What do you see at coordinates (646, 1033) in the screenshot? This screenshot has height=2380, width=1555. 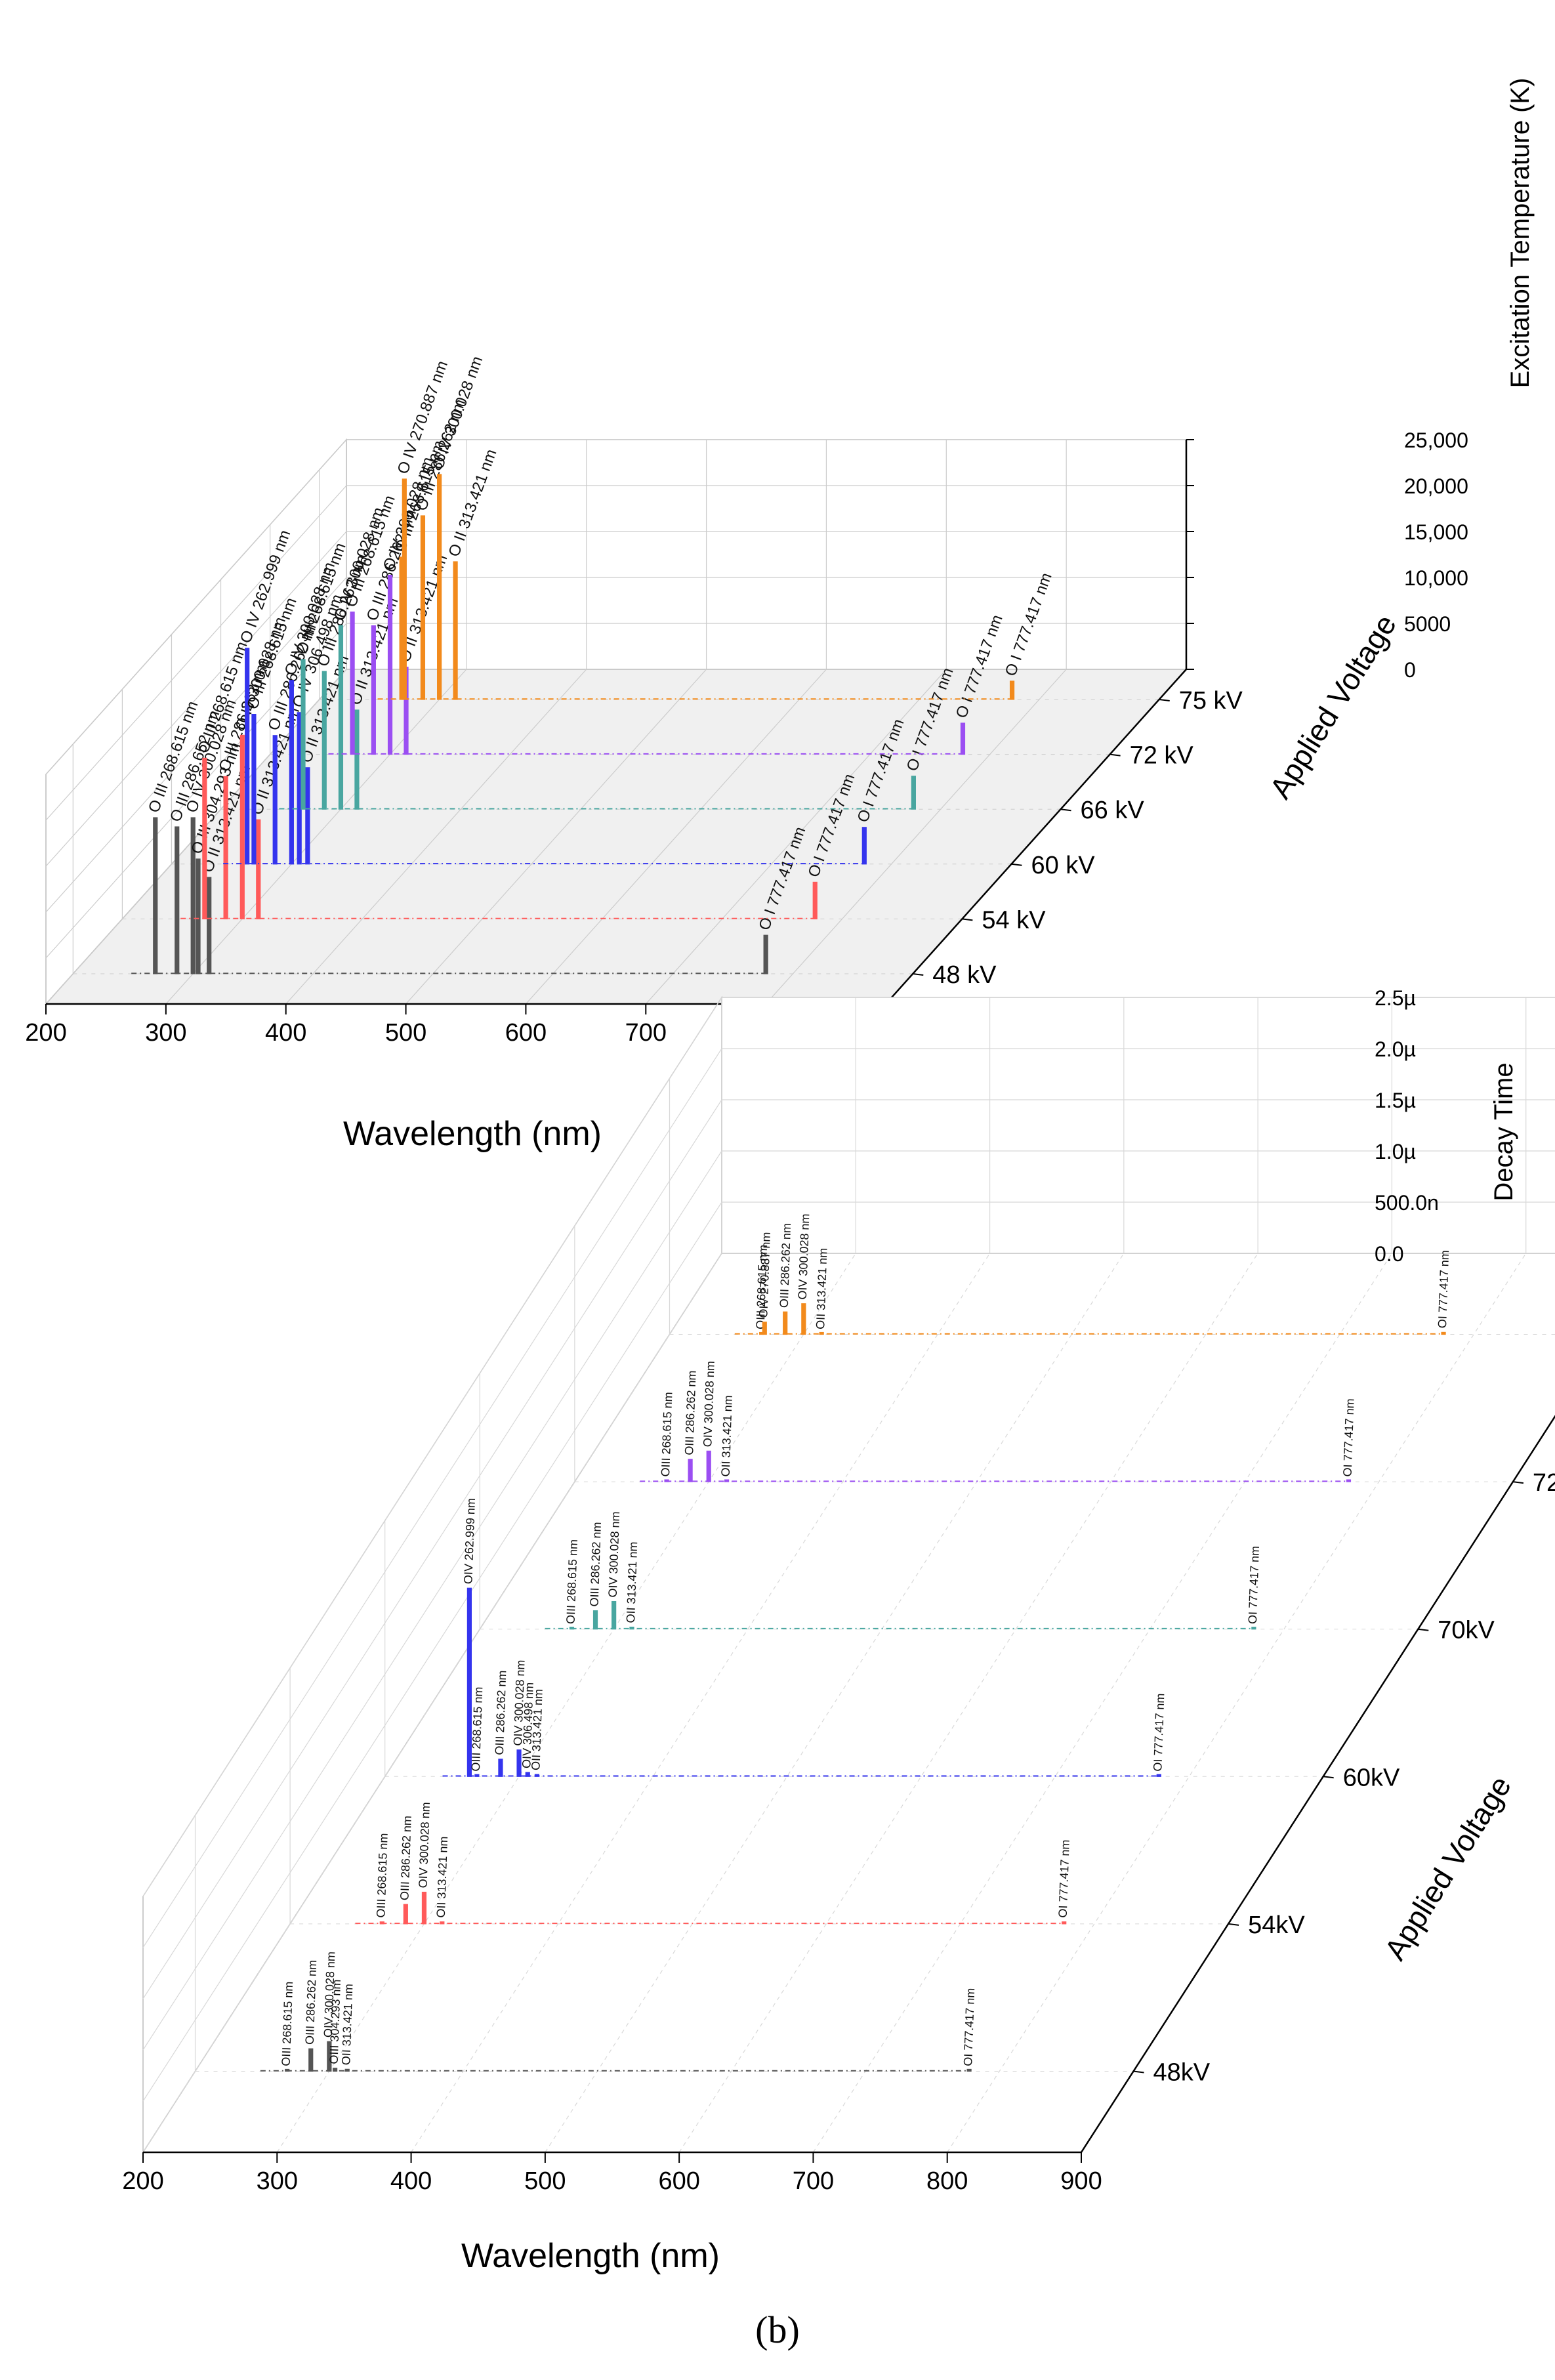 I see `x-tick-label: 700` at bounding box center [646, 1033].